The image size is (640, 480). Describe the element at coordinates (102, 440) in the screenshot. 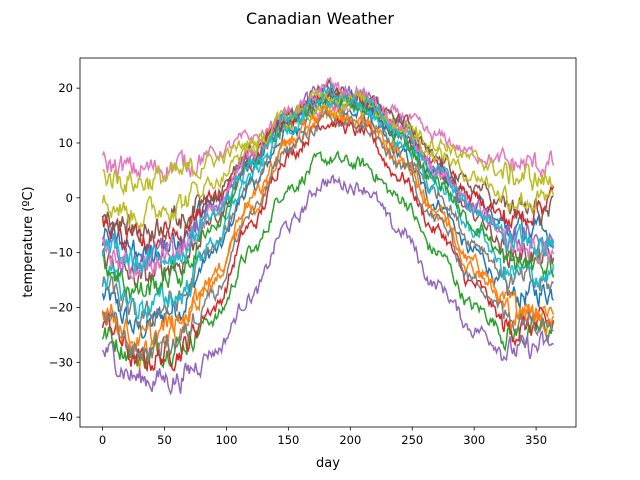

I see `x-tick-label: 0` at that location.